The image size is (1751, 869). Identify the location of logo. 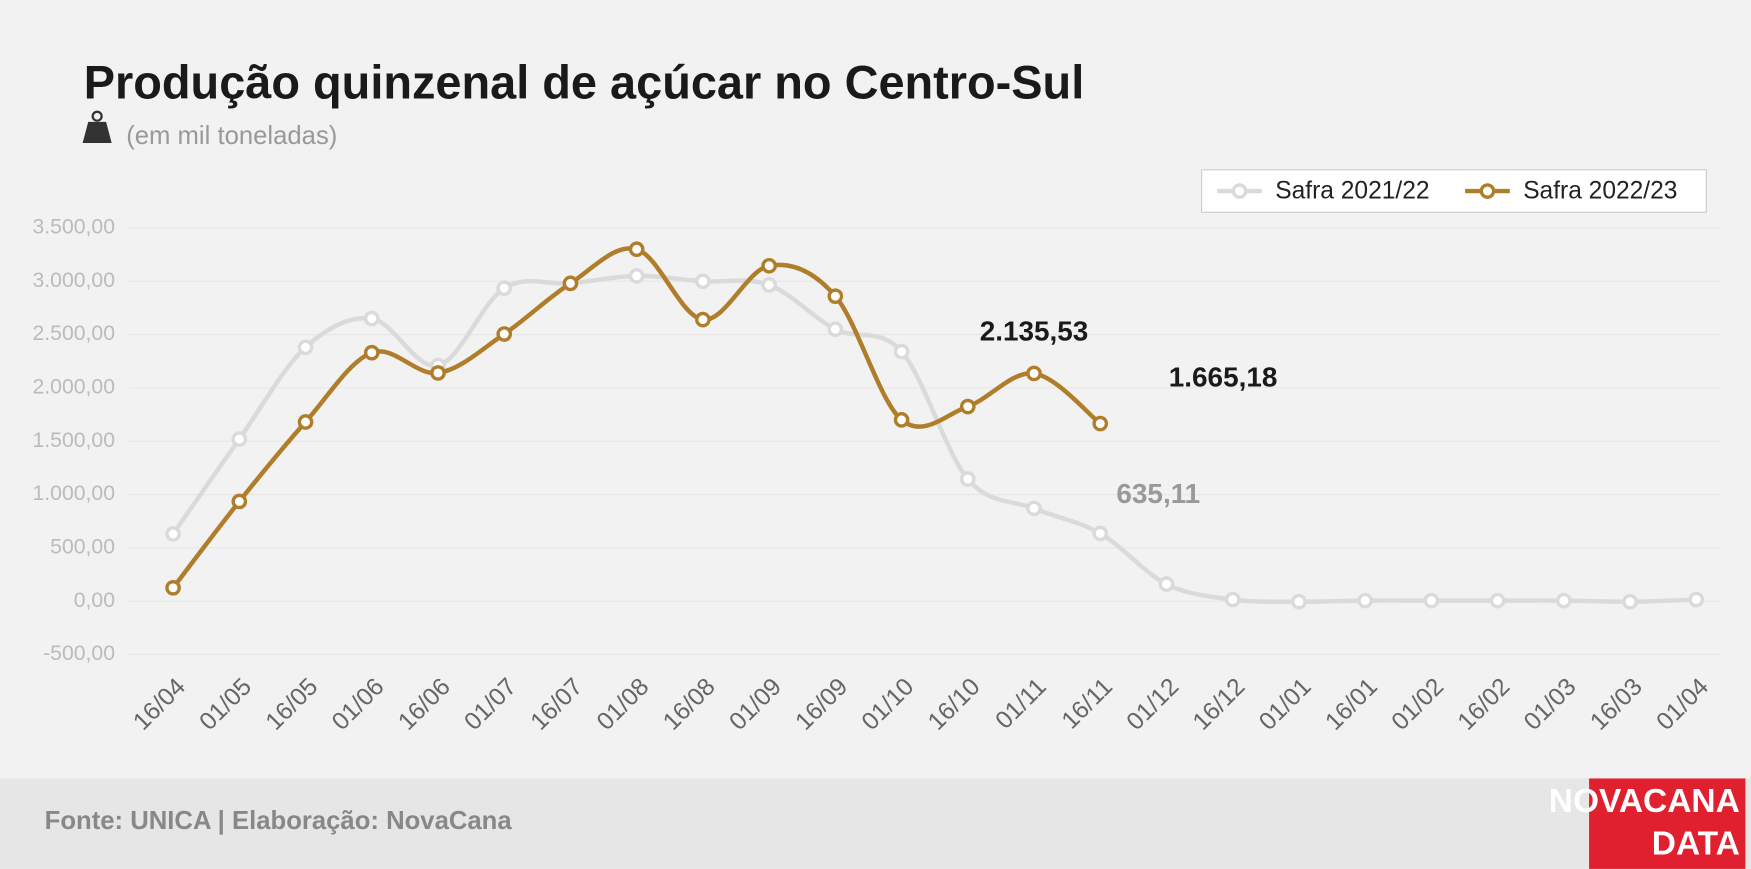
(1667, 823).